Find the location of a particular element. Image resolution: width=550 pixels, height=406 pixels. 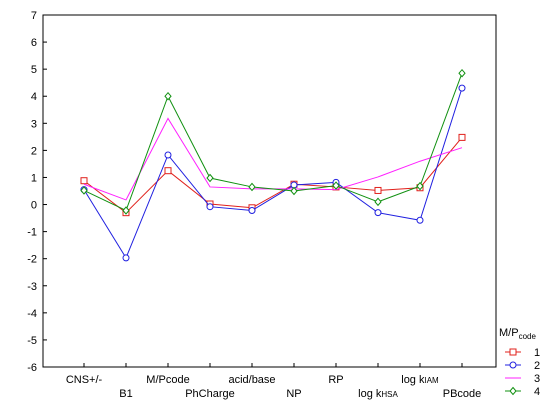

y-tick-label: 0 is located at coordinates (34, 206).